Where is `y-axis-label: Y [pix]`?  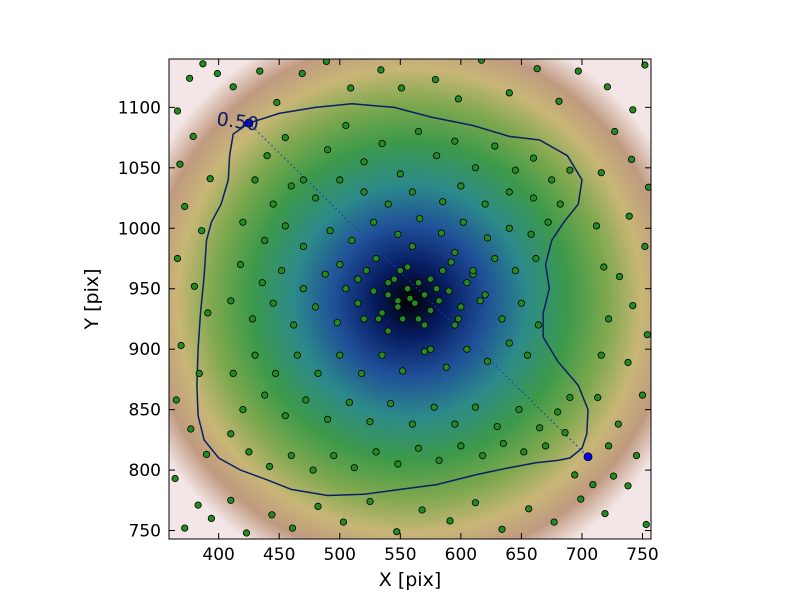
y-axis-label: Y [pix] is located at coordinates (92, 299).